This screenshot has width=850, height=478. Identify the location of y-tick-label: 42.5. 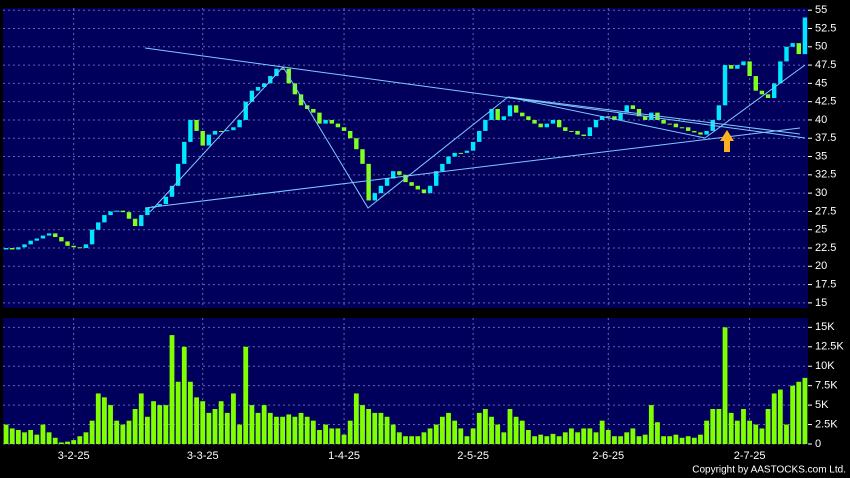
(825, 102).